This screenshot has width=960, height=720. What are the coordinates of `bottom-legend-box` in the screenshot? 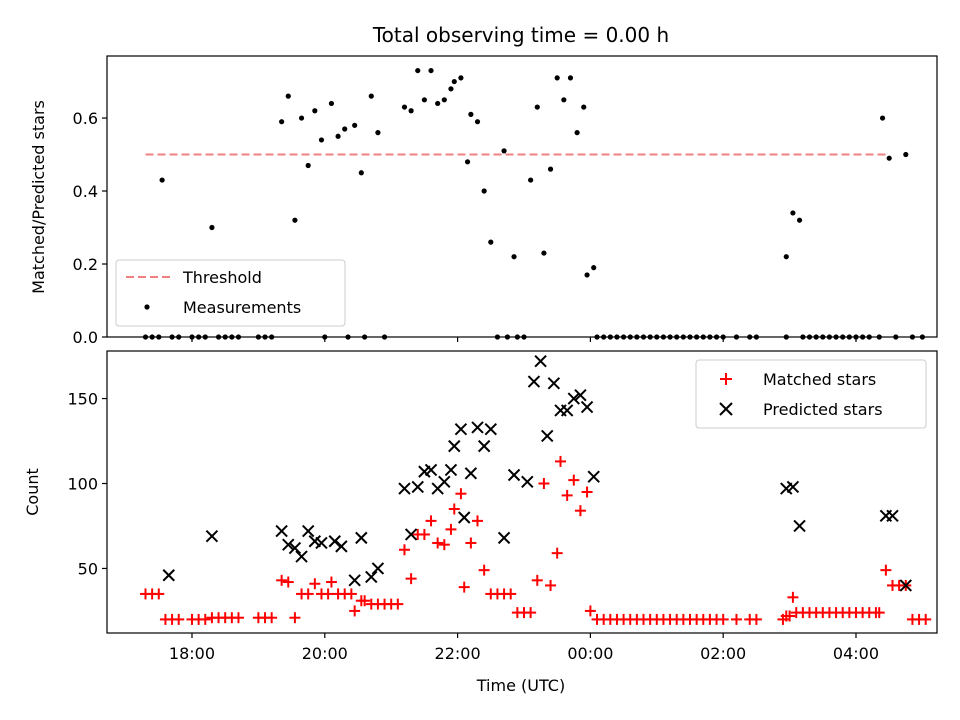 It's located at (811, 394).